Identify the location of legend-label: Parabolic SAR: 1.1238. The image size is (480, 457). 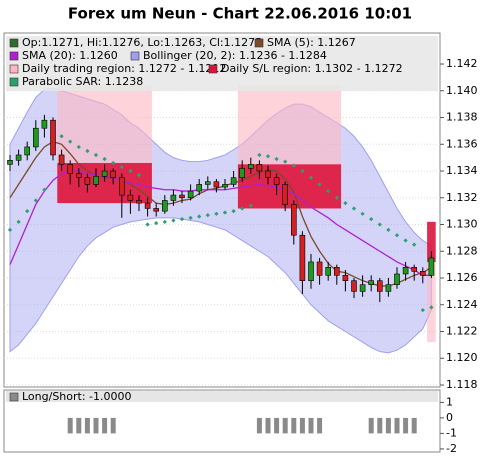
(82, 81).